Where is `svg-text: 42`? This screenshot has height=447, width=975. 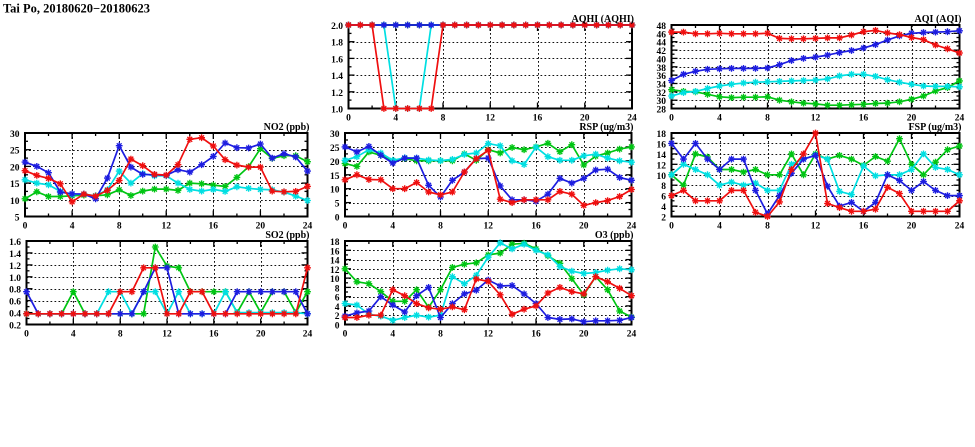 svg-text: 42 is located at coordinates (662, 52).